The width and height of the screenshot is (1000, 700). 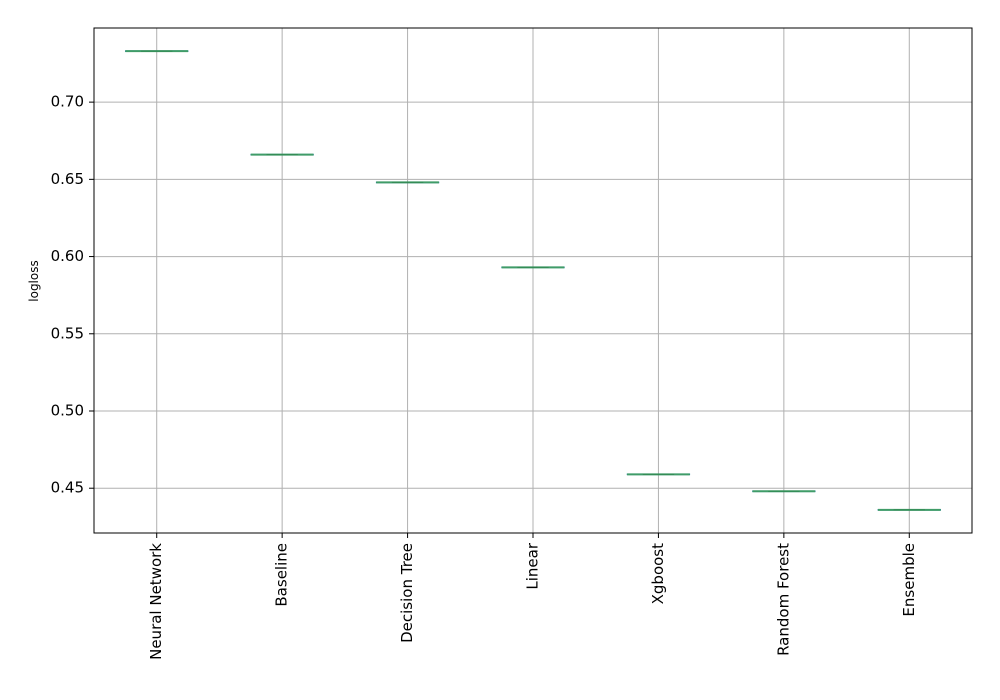 What do you see at coordinates (784, 491) in the screenshot?
I see `box-random-forest` at bounding box center [784, 491].